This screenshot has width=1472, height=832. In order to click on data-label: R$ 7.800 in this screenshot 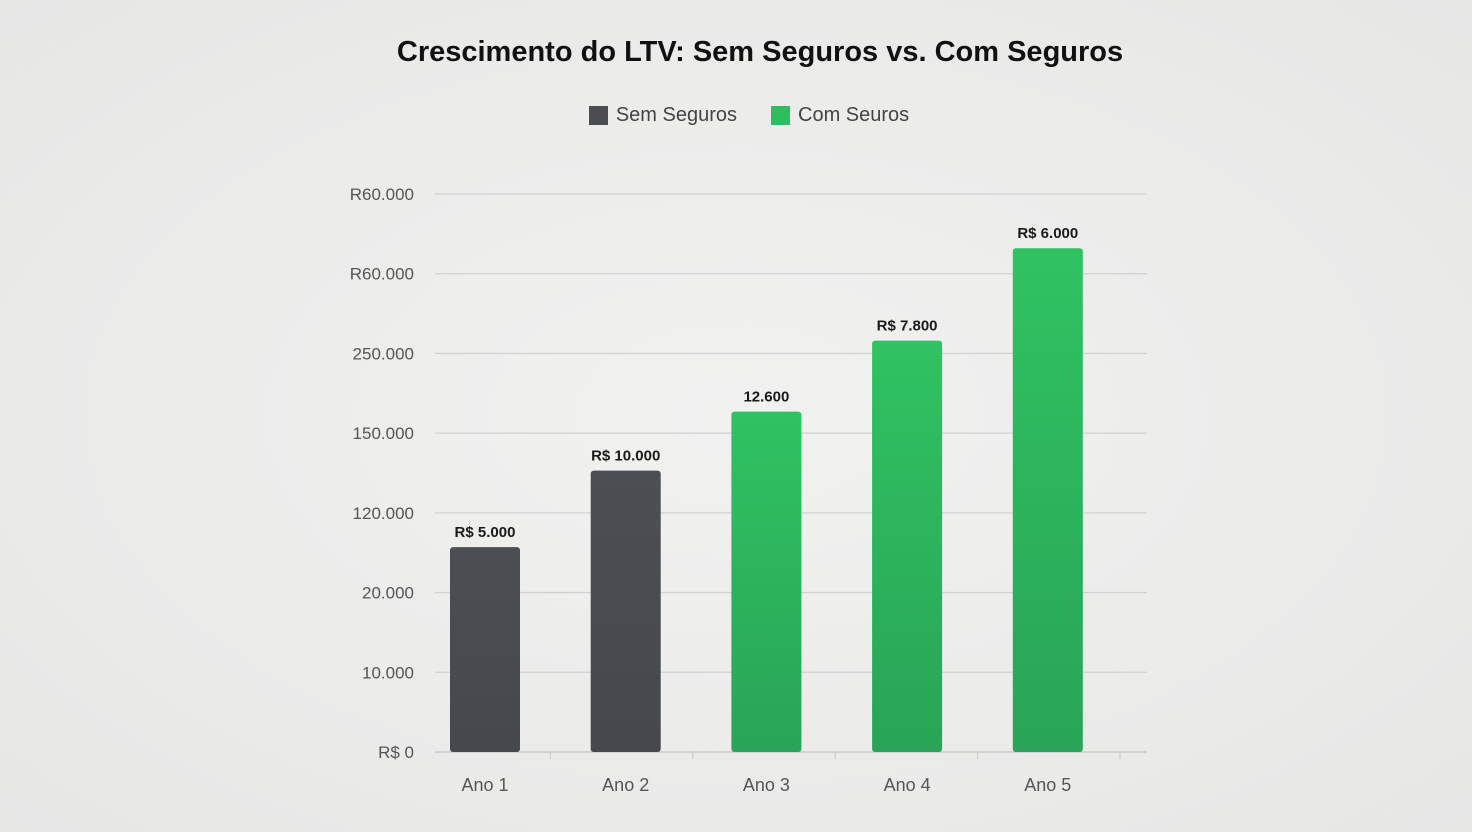, I will do `click(907, 326)`.